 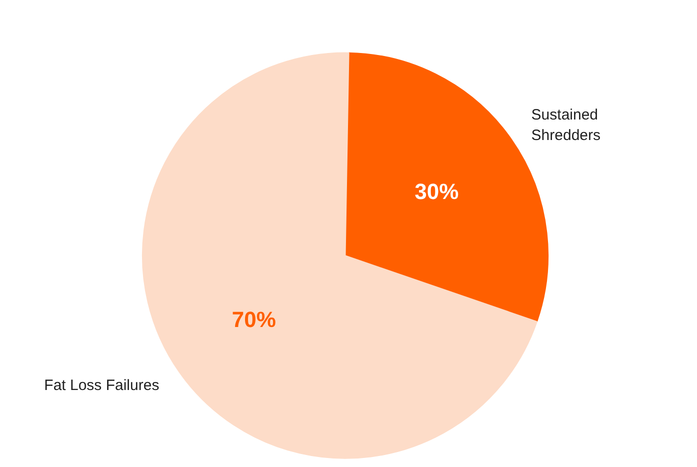 I want to click on data-label: 30%, so click(x=436, y=191).